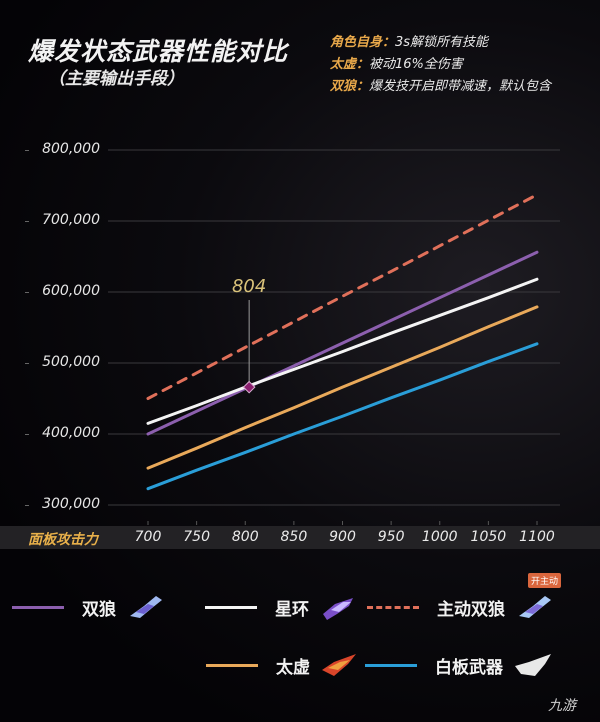 The width and height of the screenshot is (600, 722). I want to click on x-tick-label: 950, so click(391, 537).